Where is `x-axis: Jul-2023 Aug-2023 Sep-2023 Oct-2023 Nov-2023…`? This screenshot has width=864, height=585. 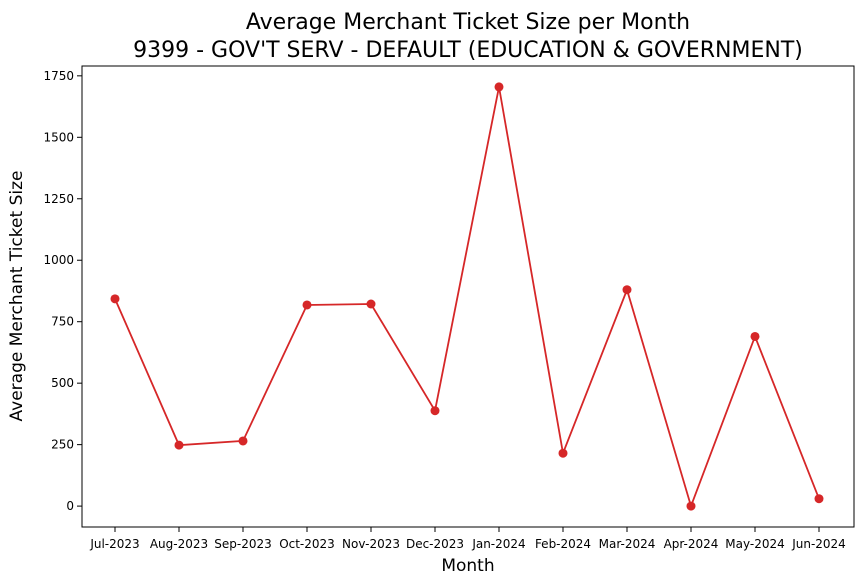
x-axis: Jul-2023 Aug-2023 Sep-2023 Oct-2023 Nov-2023… is located at coordinates (467, 539).